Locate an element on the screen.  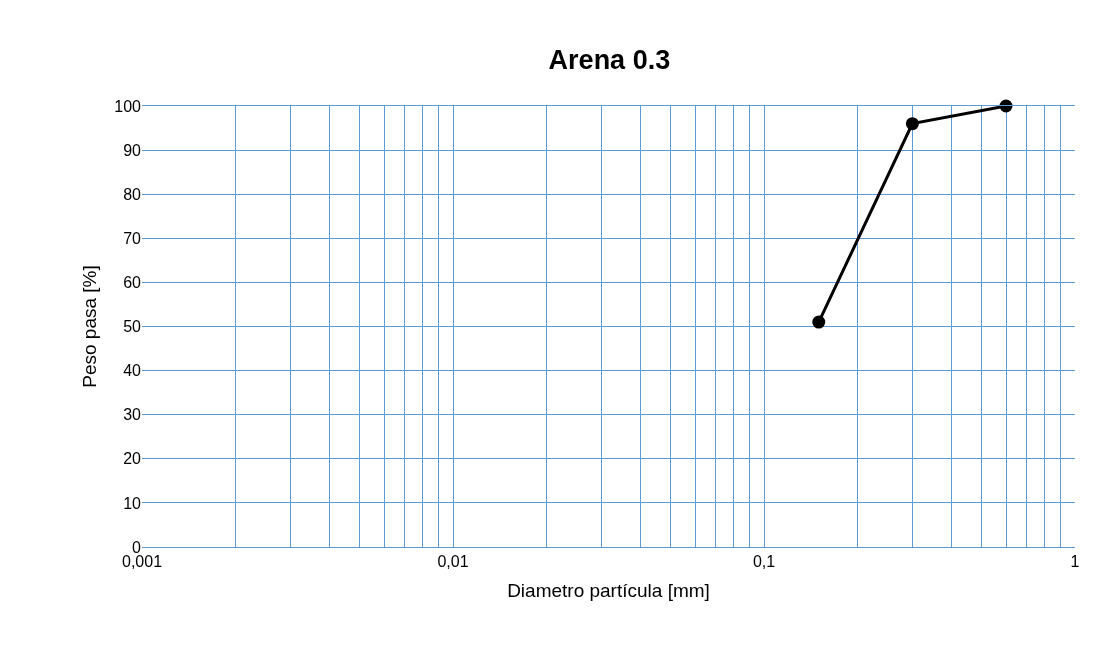
y-tick-label: 70 is located at coordinates (132, 238).